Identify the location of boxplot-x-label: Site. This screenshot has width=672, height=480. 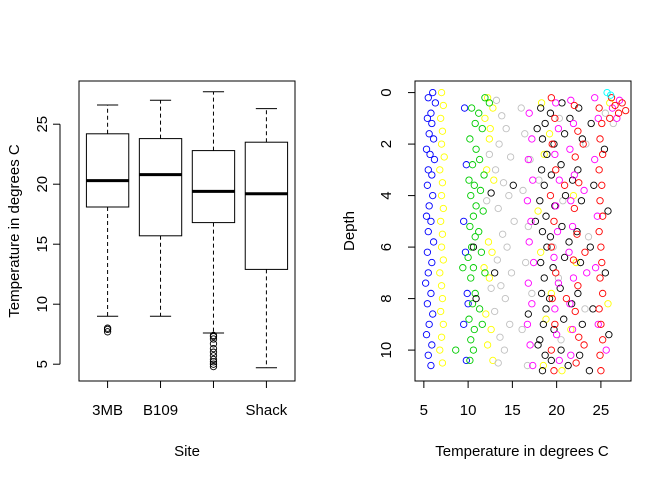
(187, 451).